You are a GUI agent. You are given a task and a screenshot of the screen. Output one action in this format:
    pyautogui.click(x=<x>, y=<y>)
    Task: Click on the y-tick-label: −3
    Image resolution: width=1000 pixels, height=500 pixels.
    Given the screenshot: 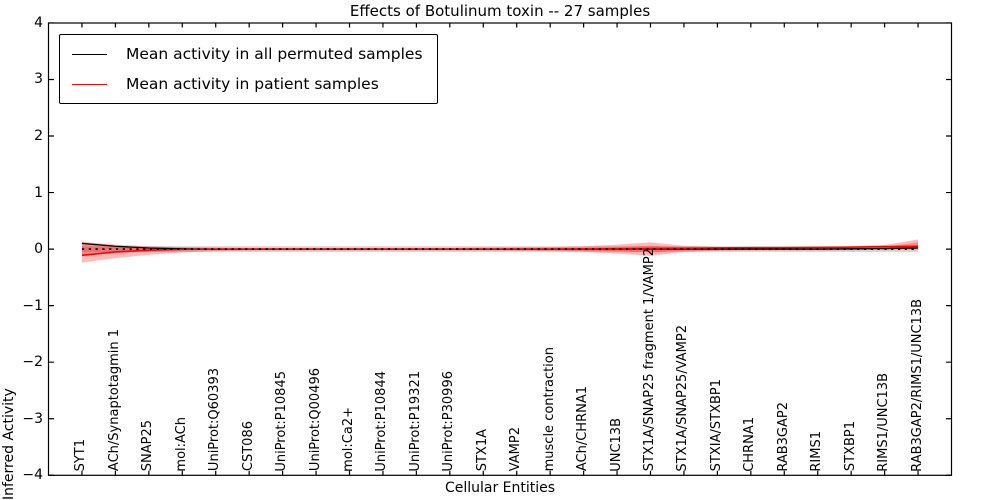 What is the action you would take?
    pyautogui.click(x=32, y=418)
    